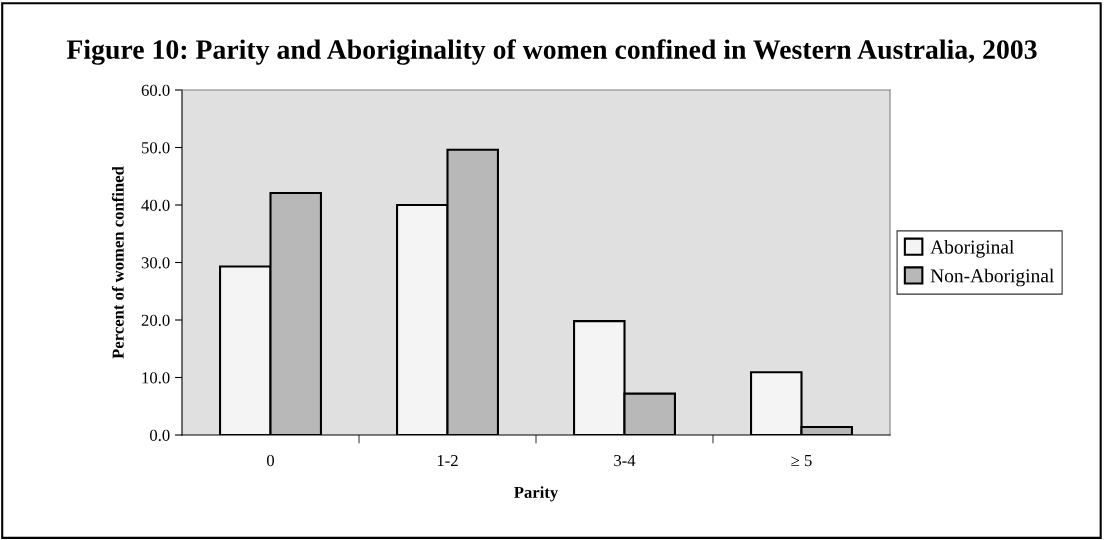  What do you see at coordinates (992, 277) in the screenshot?
I see `legend-label: Non-Aboriginal` at bounding box center [992, 277].